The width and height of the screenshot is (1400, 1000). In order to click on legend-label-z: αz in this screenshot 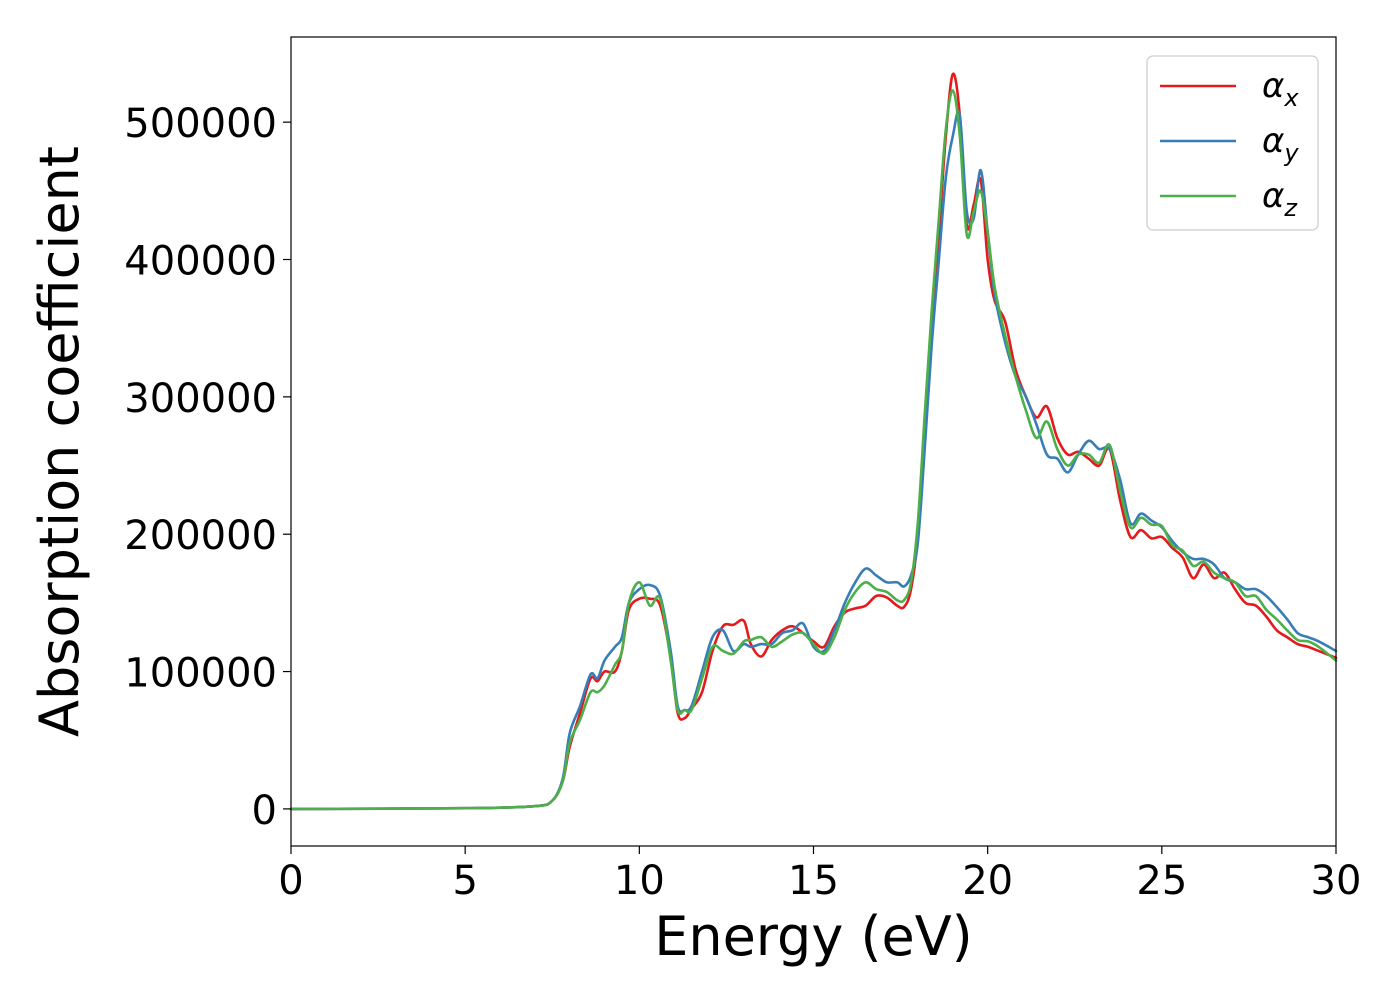, I will do `click(1280, 199)`.